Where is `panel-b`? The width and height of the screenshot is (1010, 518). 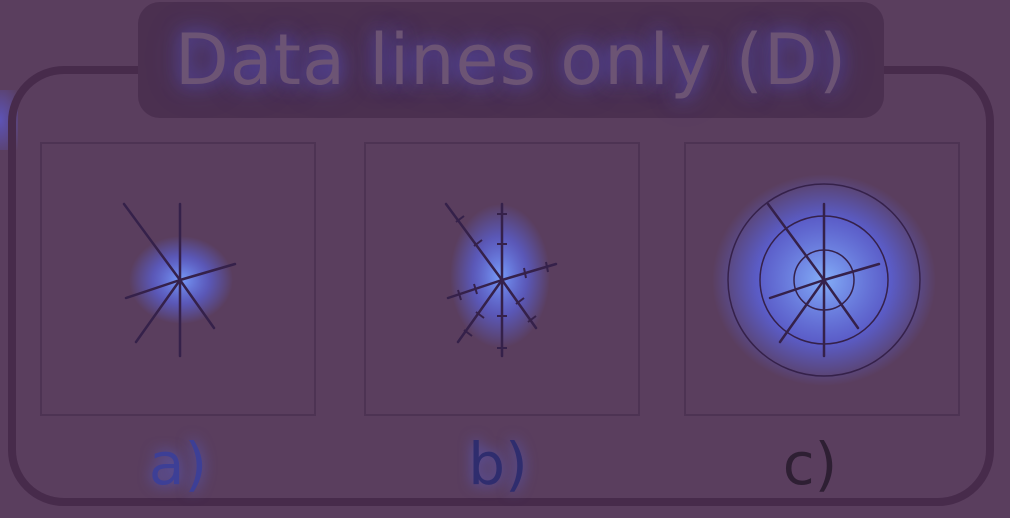 panel-b is located at coordinates (502, 279).